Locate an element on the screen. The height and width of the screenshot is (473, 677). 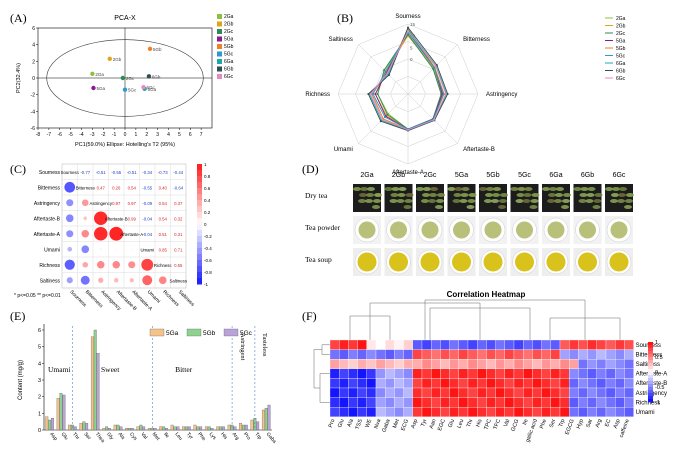
tea-column-label: 6Gc is located at coordinates (619, 175).